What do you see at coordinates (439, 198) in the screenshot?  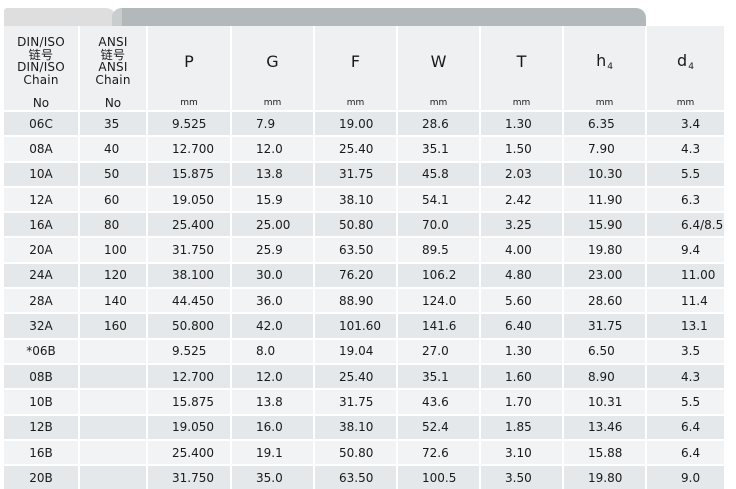 I see `table-cell: 54.1` at bounding box center [439, 198].